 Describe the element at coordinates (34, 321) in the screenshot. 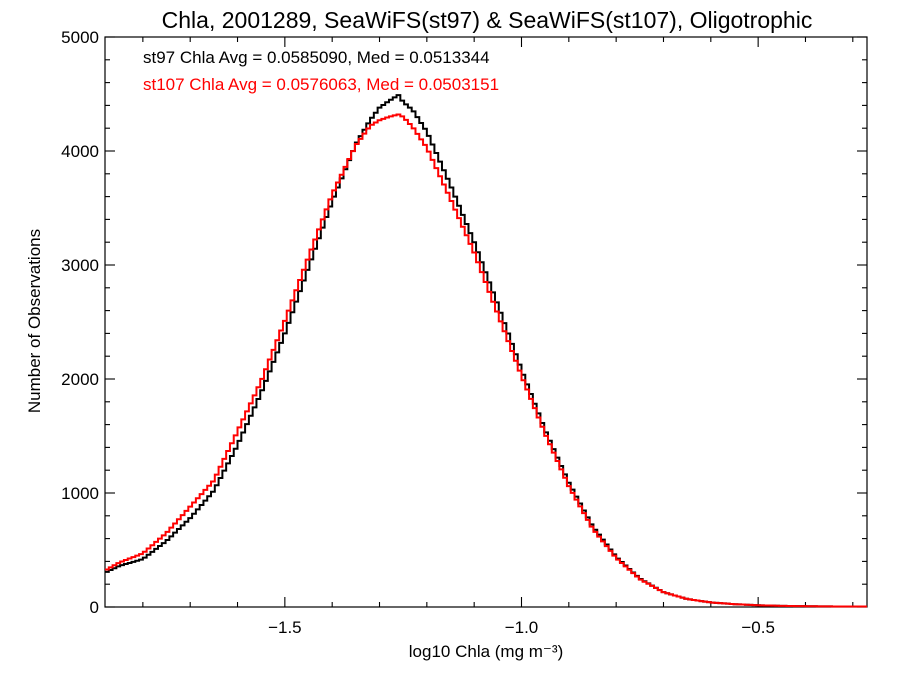

I see `y-axis-label: Number of Observations` at that location.